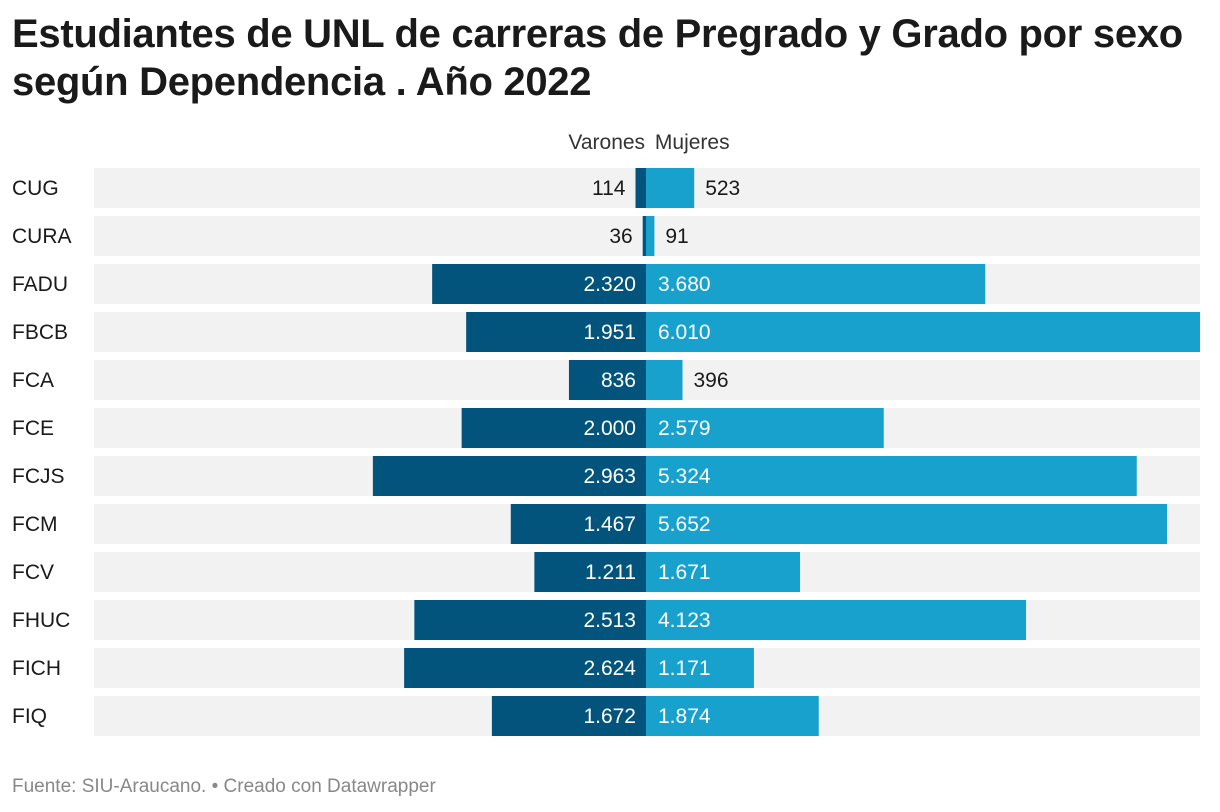  I want to click on data-label-varones: 1.211, so click(610, 572).